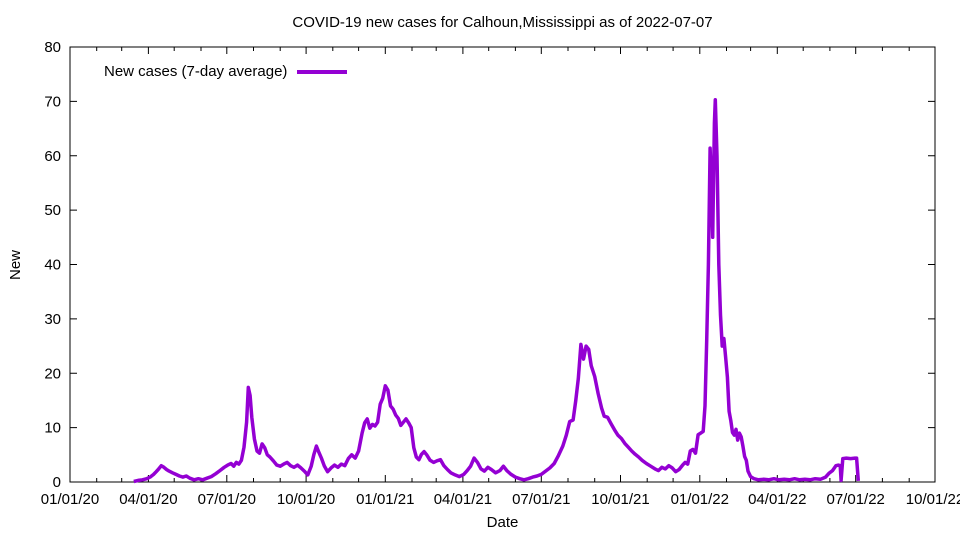 The height and width of the screenshot is (540, 960). What do you see at coordinates (502, 522) in the screenshot?
I see `x-axis-title: Date` at bounding box center [502, 522].